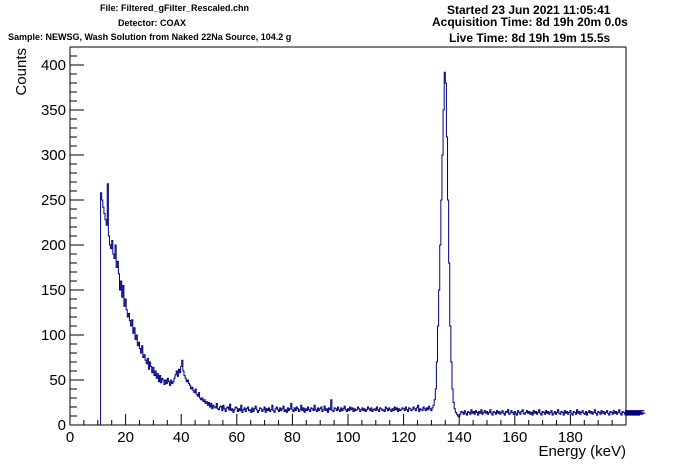 Image resolution: width=696 pixels, height=472 pixels. What do you see at coordinates (53, 110) in the screenshot?
I see `y-tick-label: 350` at bounding box center [53, 110].